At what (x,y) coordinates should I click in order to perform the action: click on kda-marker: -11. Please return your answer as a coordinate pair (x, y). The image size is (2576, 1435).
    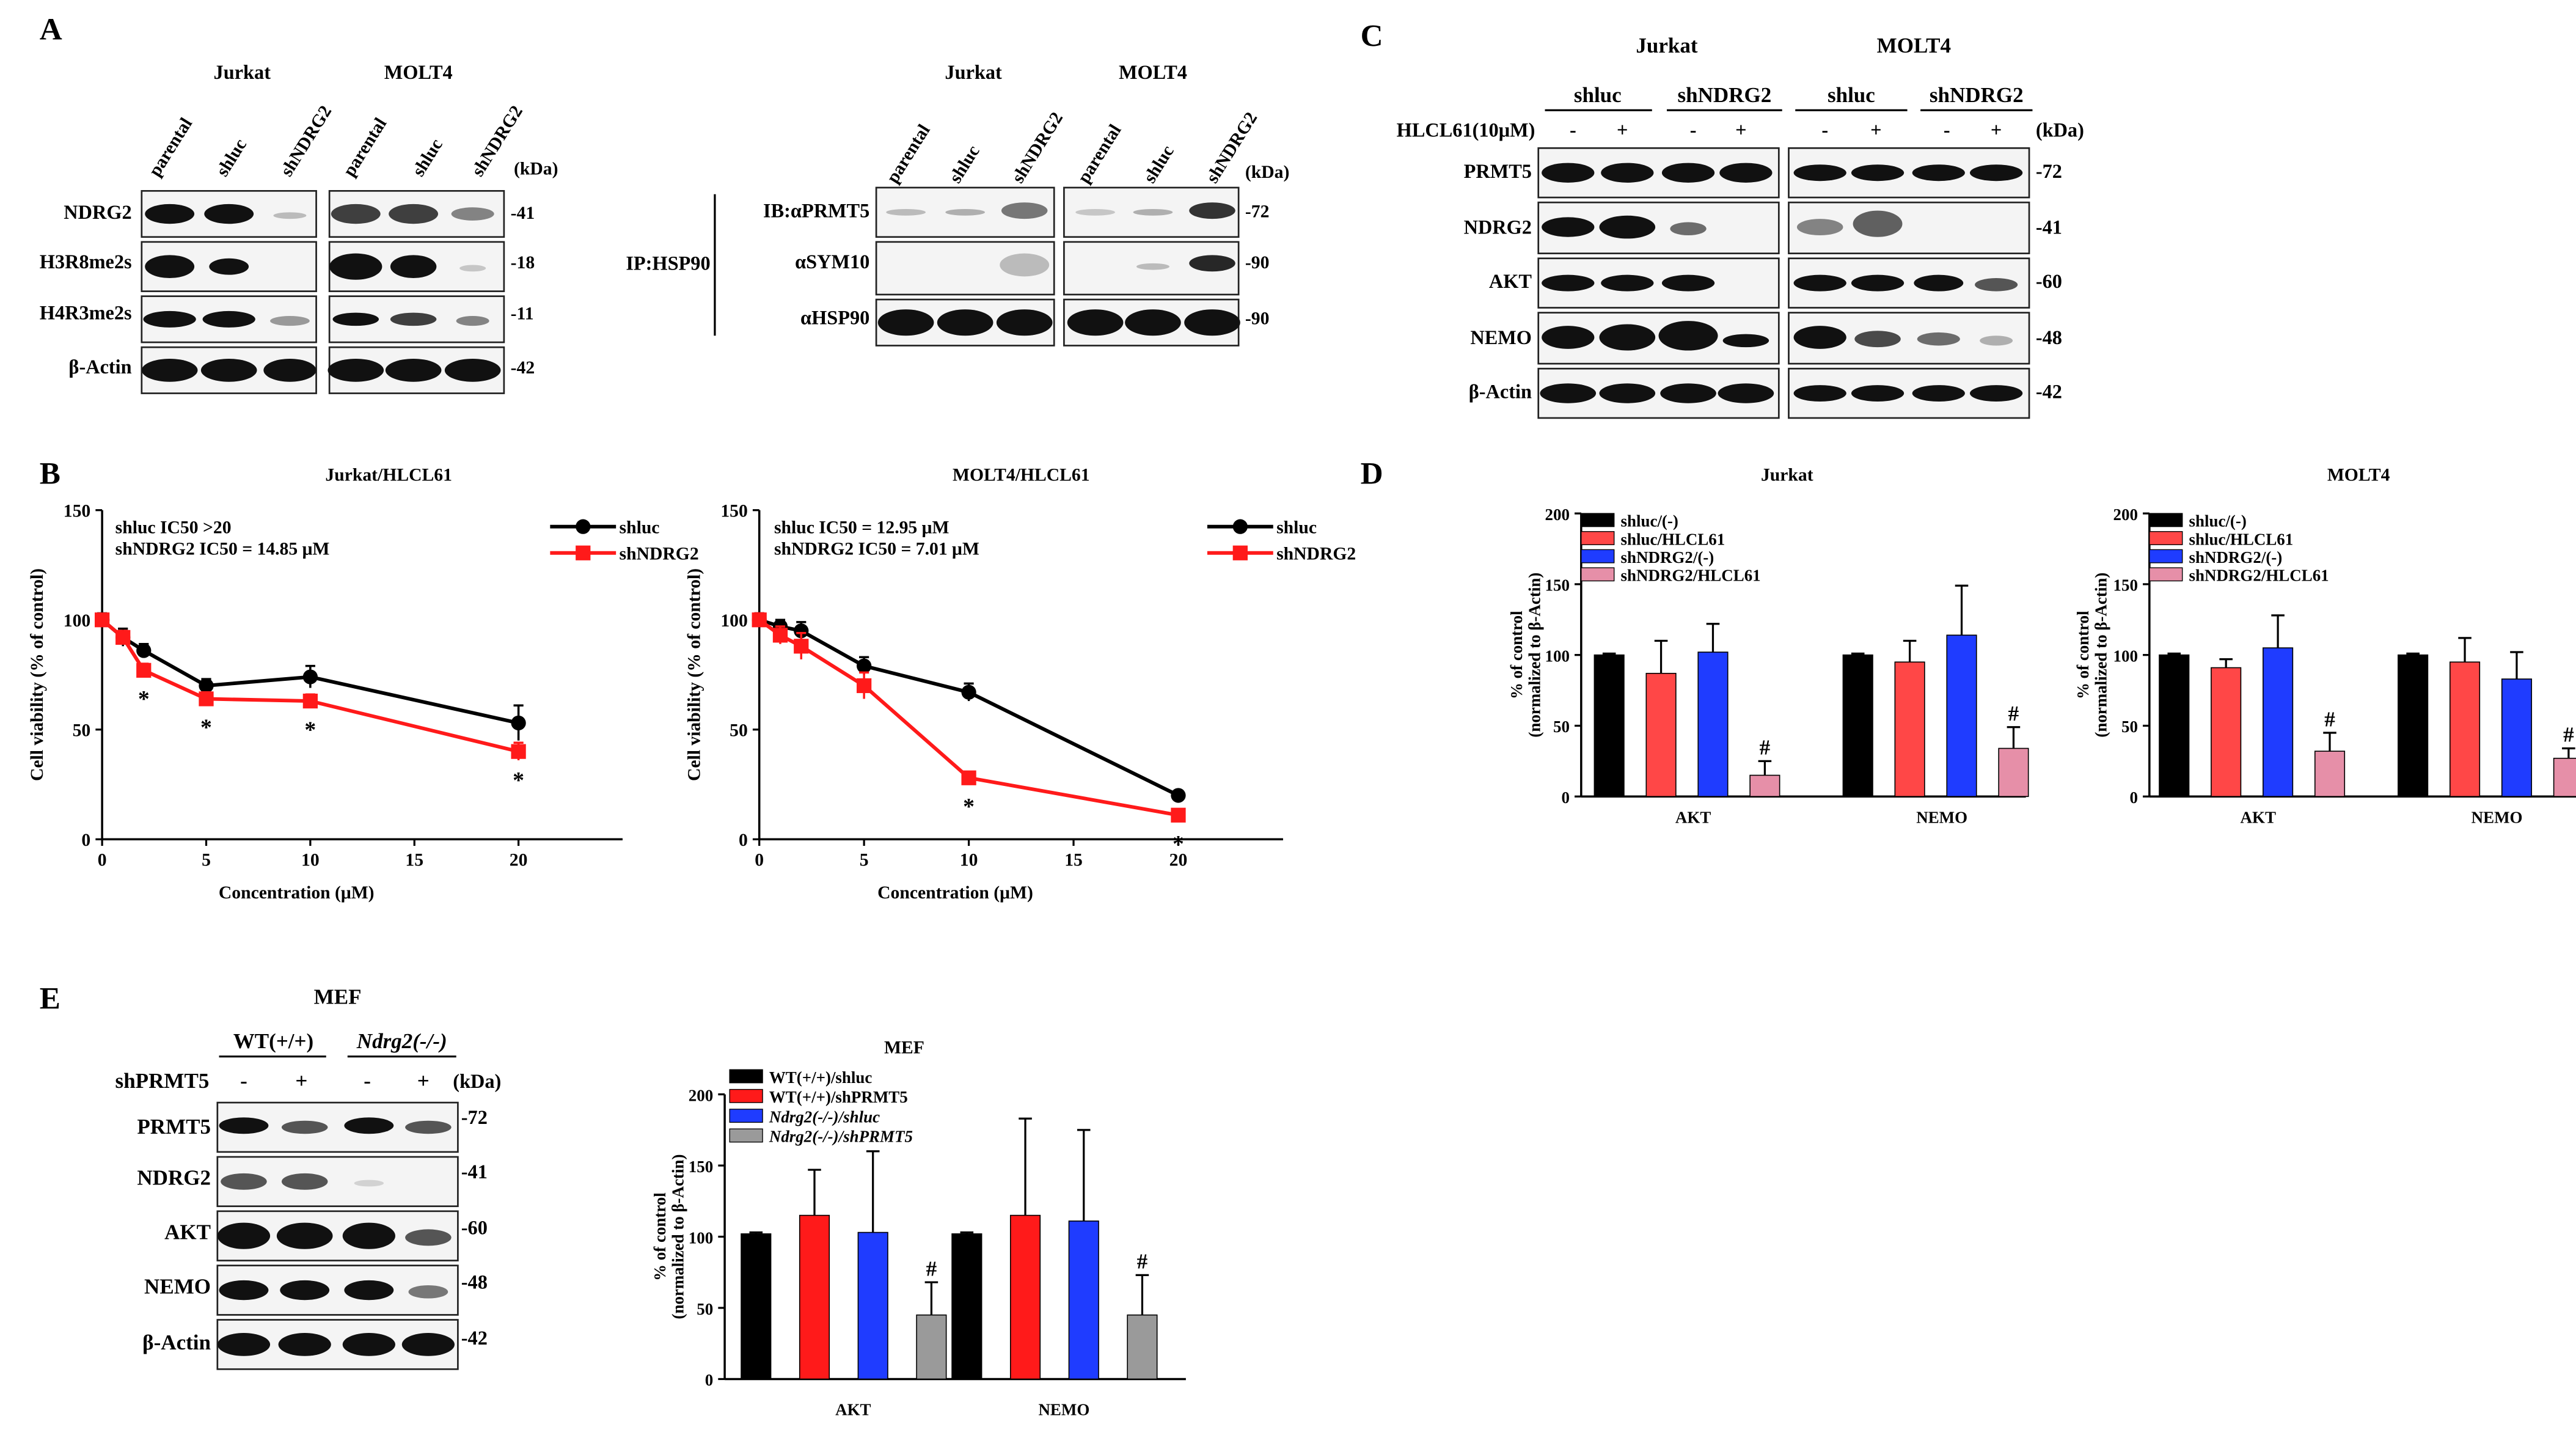
    Looking at the image, I should click on (522, 313).